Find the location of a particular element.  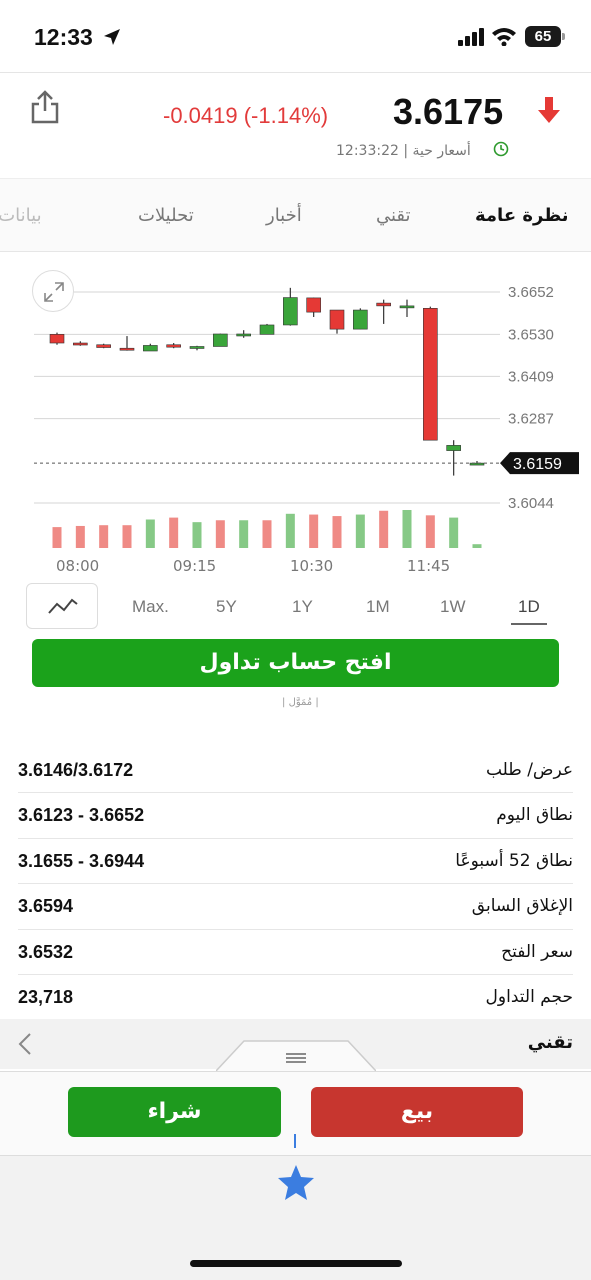

chart-type-button is located at coordinates (62, 606).